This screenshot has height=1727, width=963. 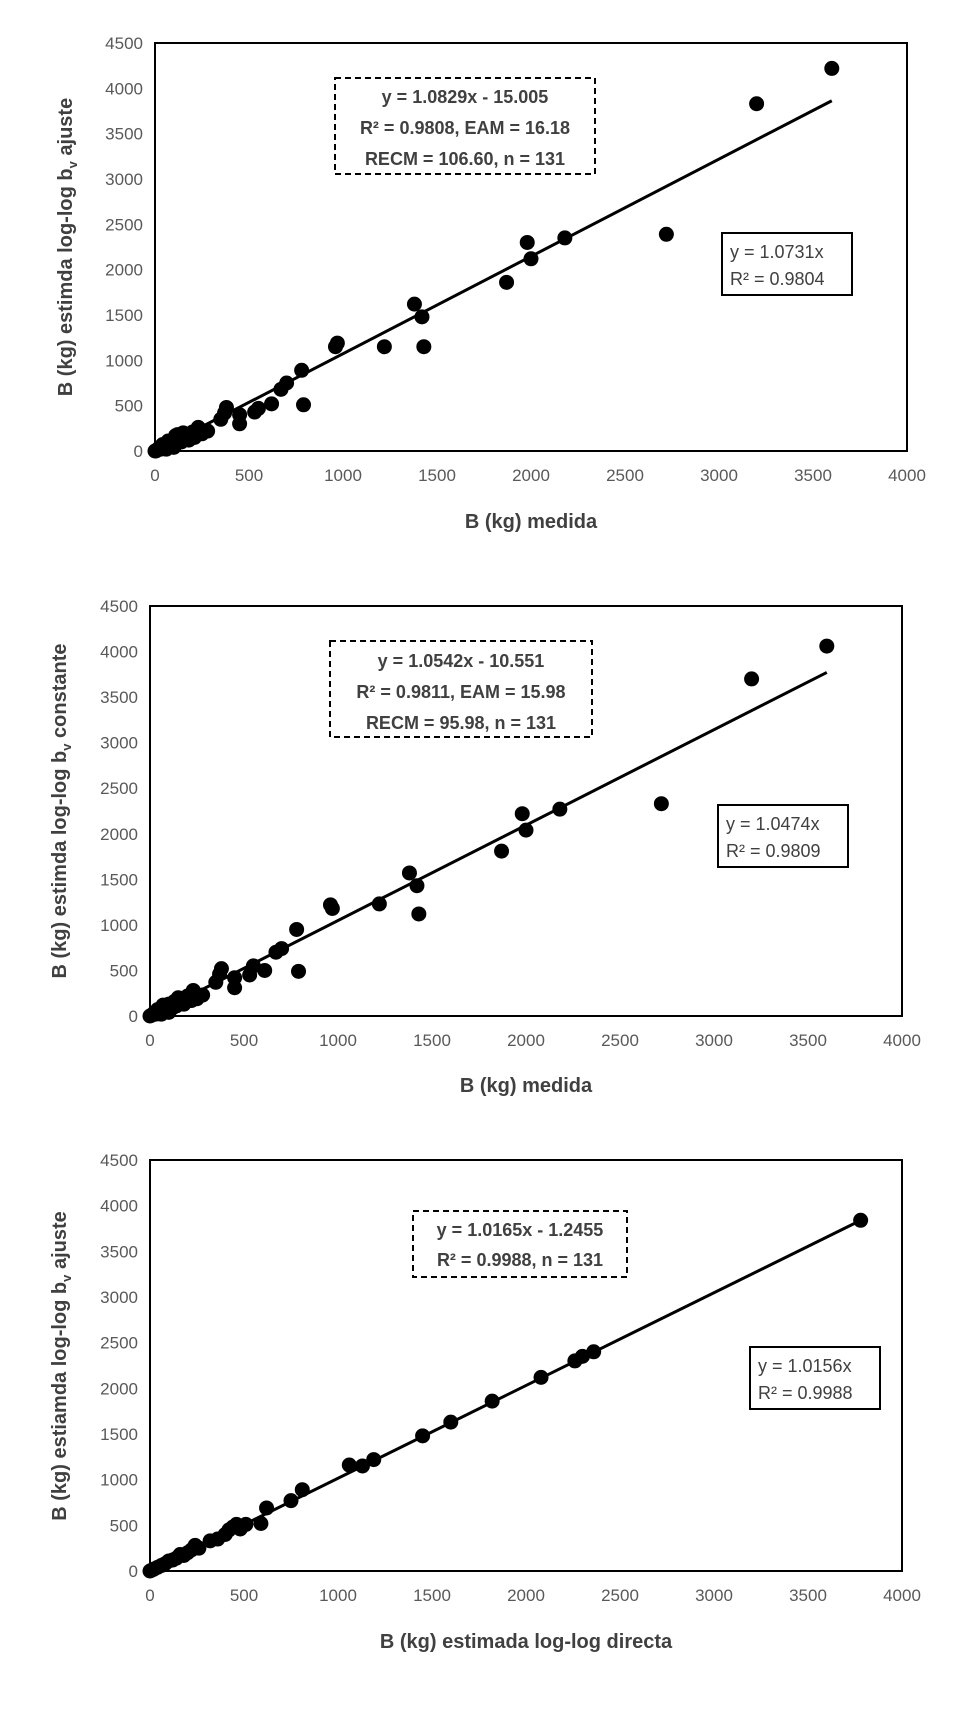 What do you see at coordinates (714, 1040) in the screenshot?
I see `x-tick-label: 3000` at bounding box center [714, 1040].